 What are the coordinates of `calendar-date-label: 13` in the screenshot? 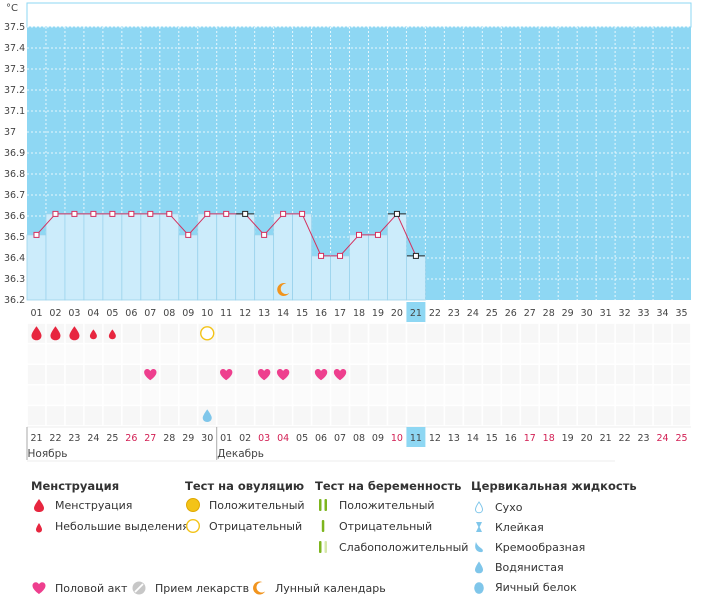 It's located at (454, 438).